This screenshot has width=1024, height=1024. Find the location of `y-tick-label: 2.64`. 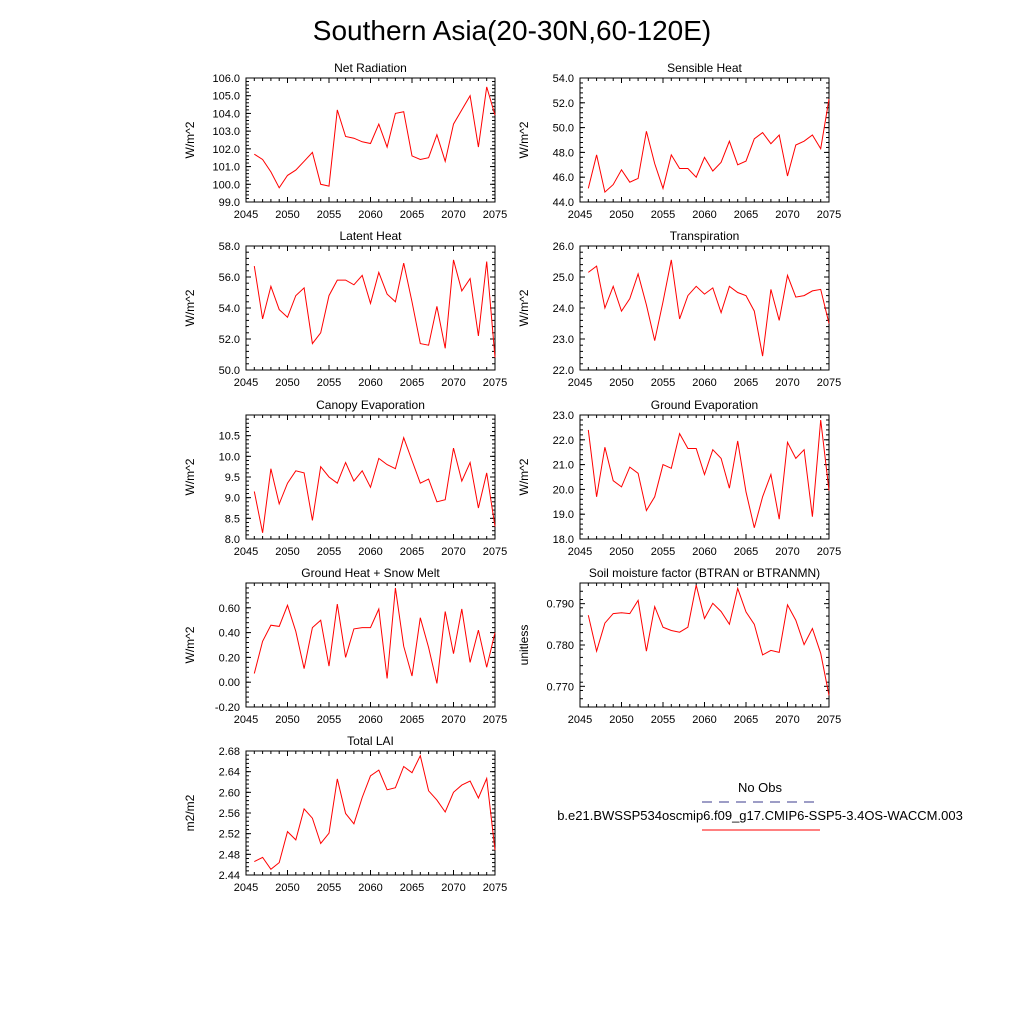

y-tick-label: 2.64 is located at coordinates (229, 773).